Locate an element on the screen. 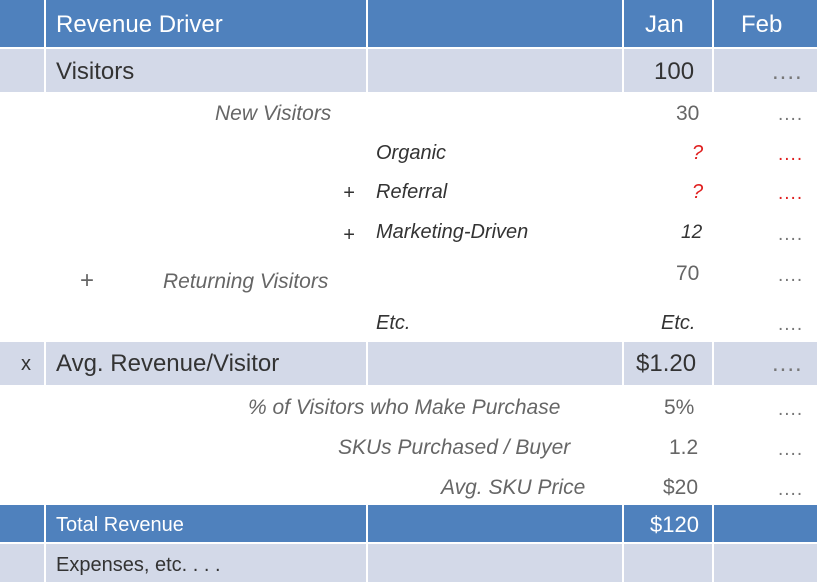  header-feb: Feb is located at coordinates (762, 24).